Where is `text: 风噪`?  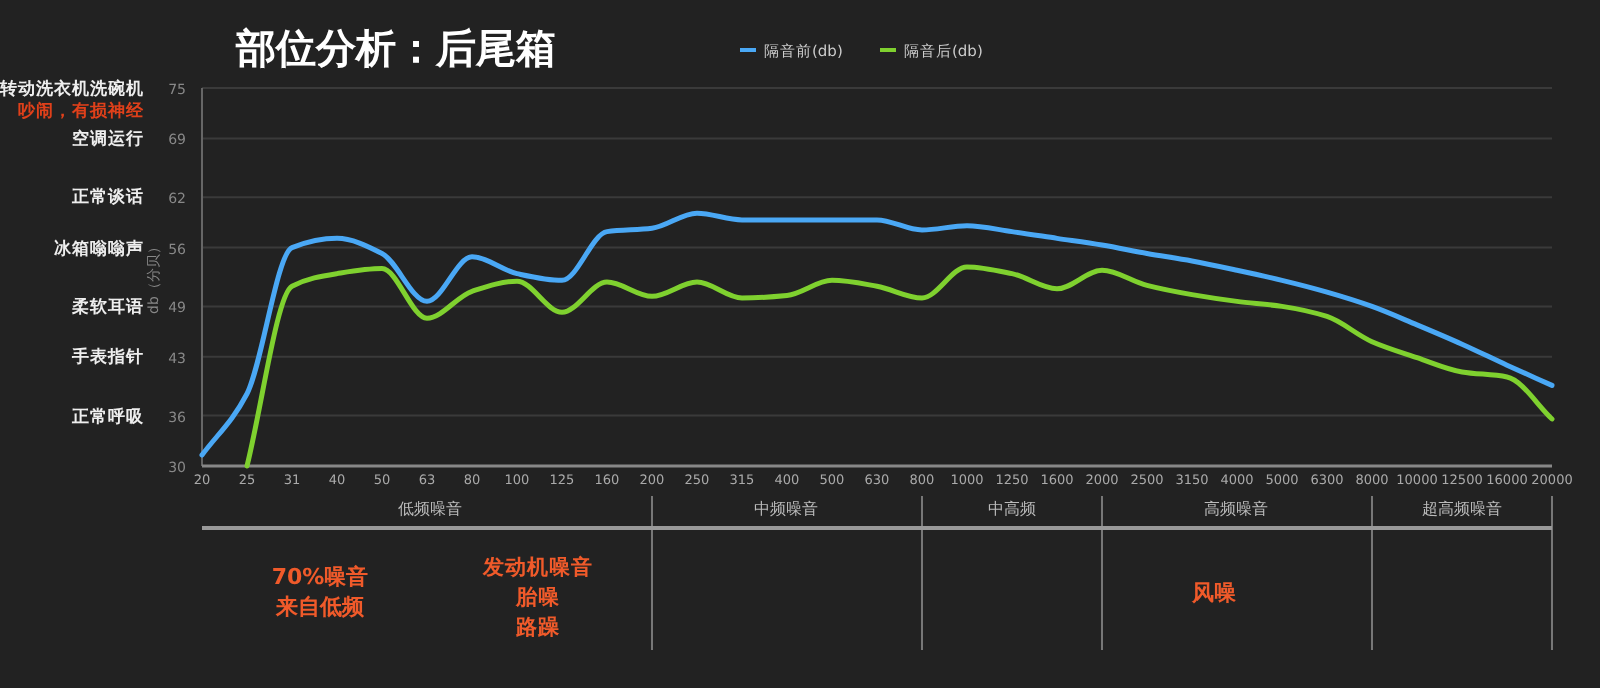 text: 风噪 is located at coordinates (1214, 593).